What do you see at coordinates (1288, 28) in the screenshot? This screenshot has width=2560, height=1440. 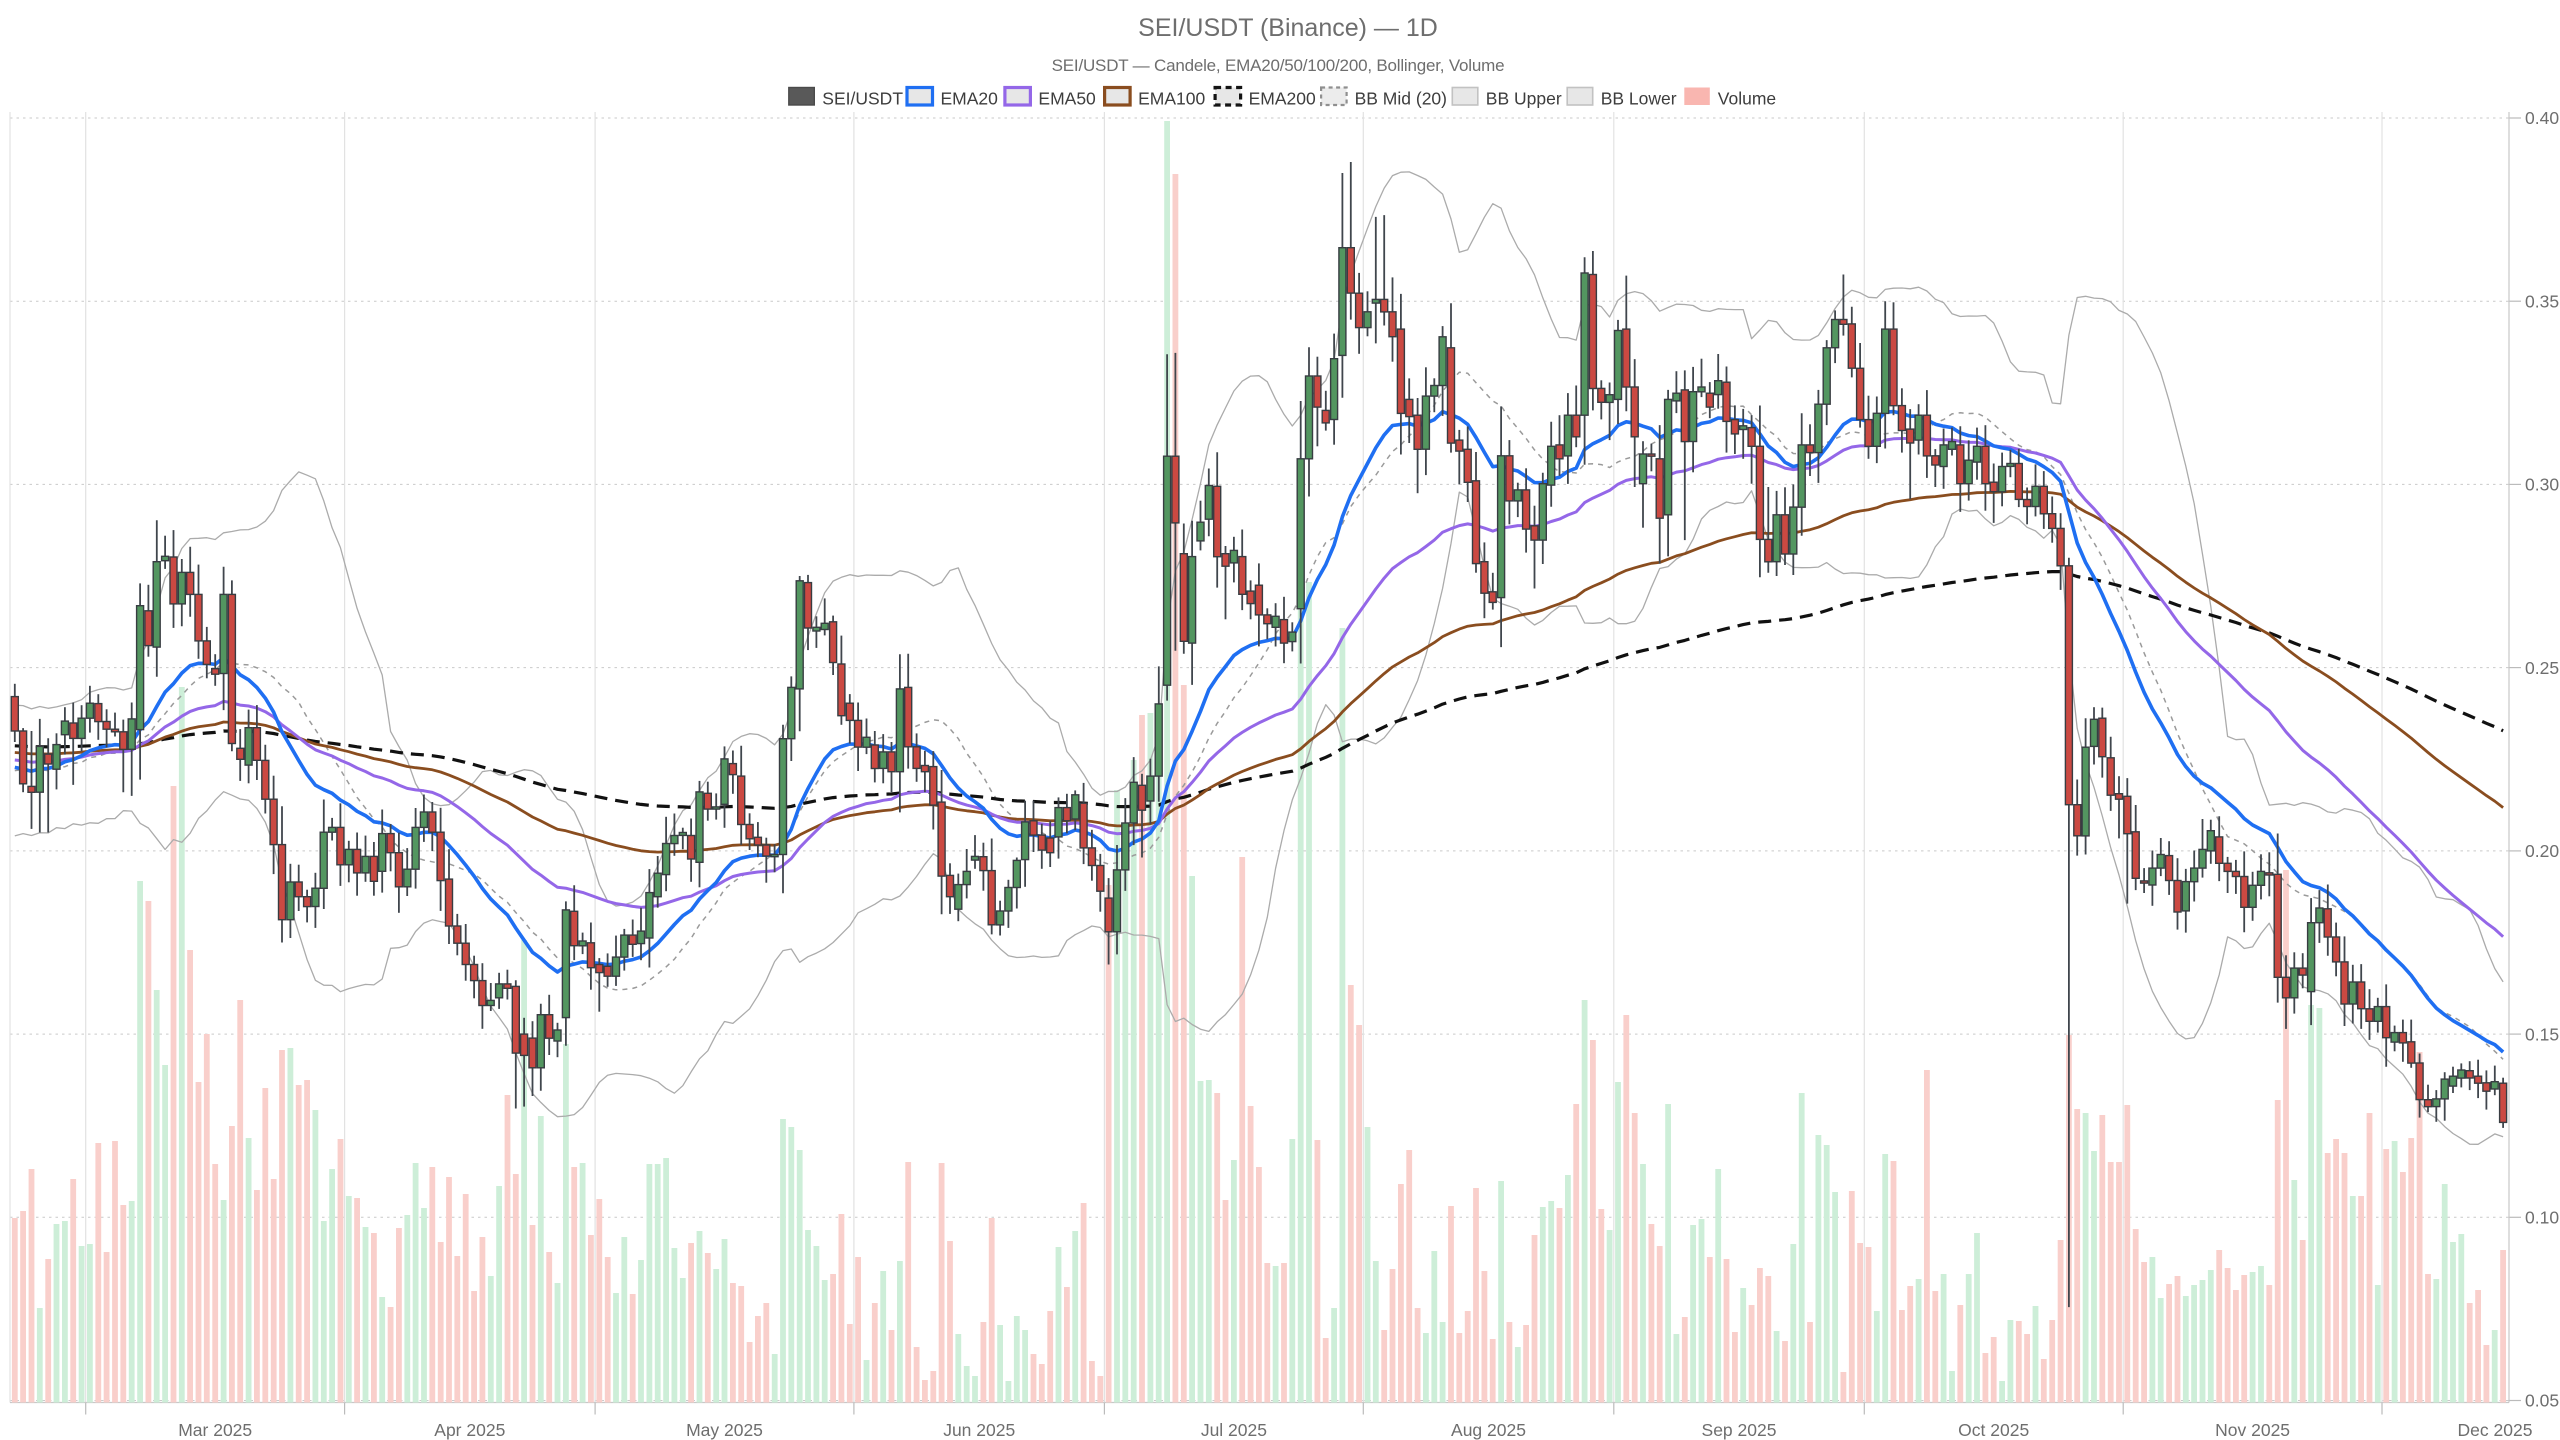 I see `svg-text: SEI/USDT (Binance) — 1D` at bounding box center [1288, 28].